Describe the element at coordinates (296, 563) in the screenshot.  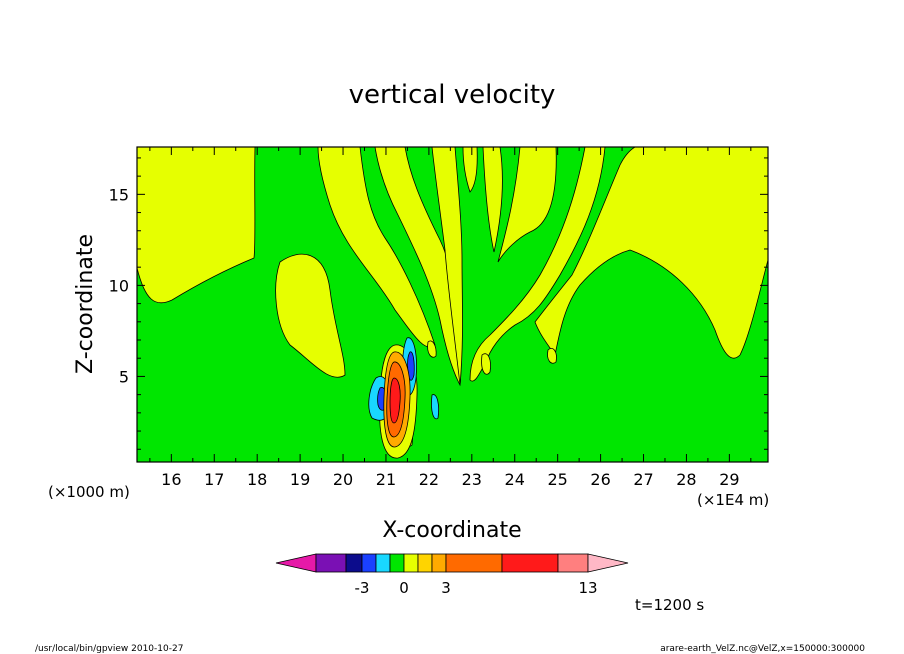
I see `colorbar-arrow-left` at that location.